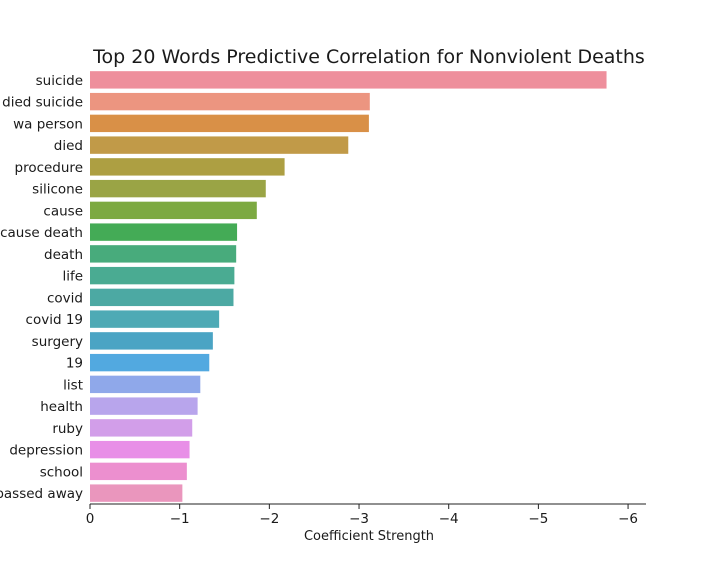 The height and width of the screenshot is (581, 720). Describe the element at coordinates (144, 406) in the screenshot. I see `bar-health` at that location.